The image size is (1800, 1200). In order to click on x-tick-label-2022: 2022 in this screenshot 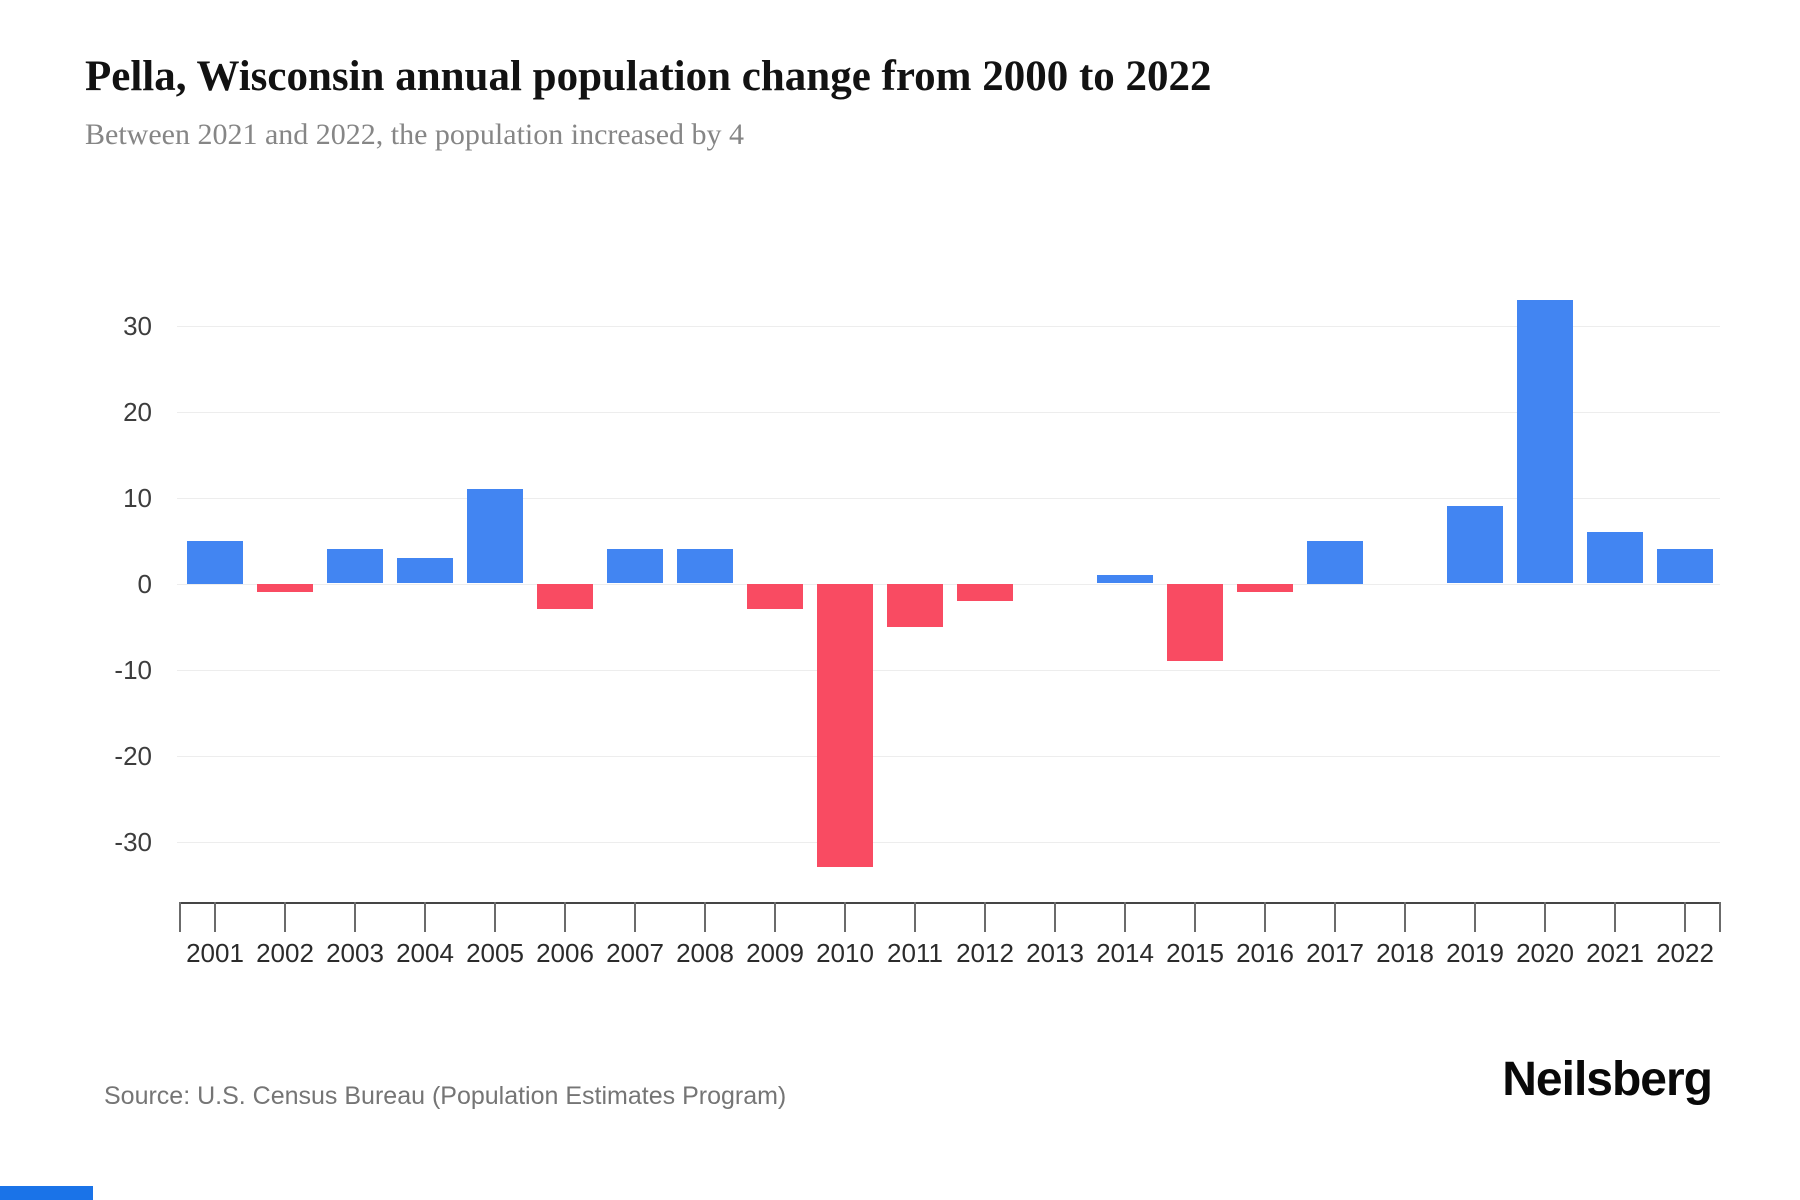, I will do `click(1685, 953)`.